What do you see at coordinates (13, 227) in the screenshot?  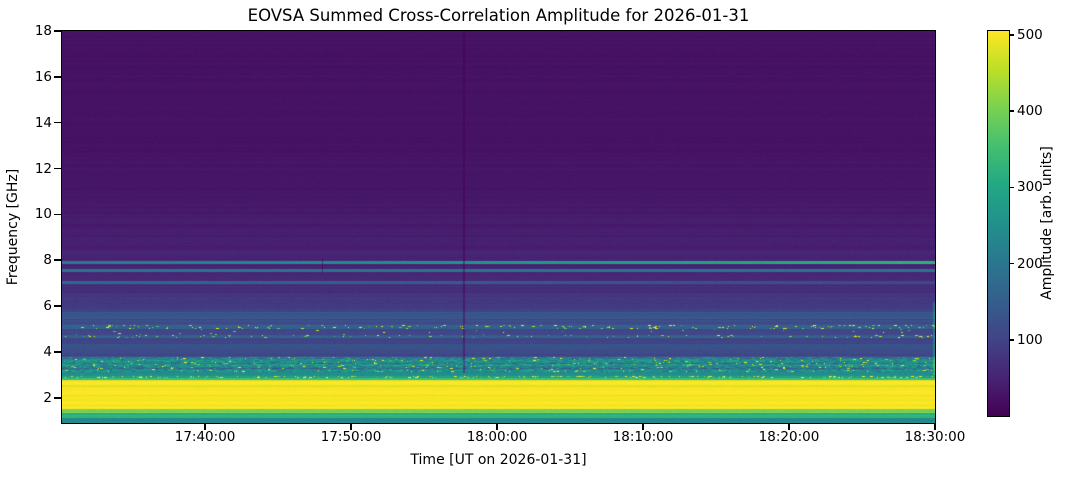 I see `y-axis-label: Frequency [GHz]` at bounding box center [13, 227].